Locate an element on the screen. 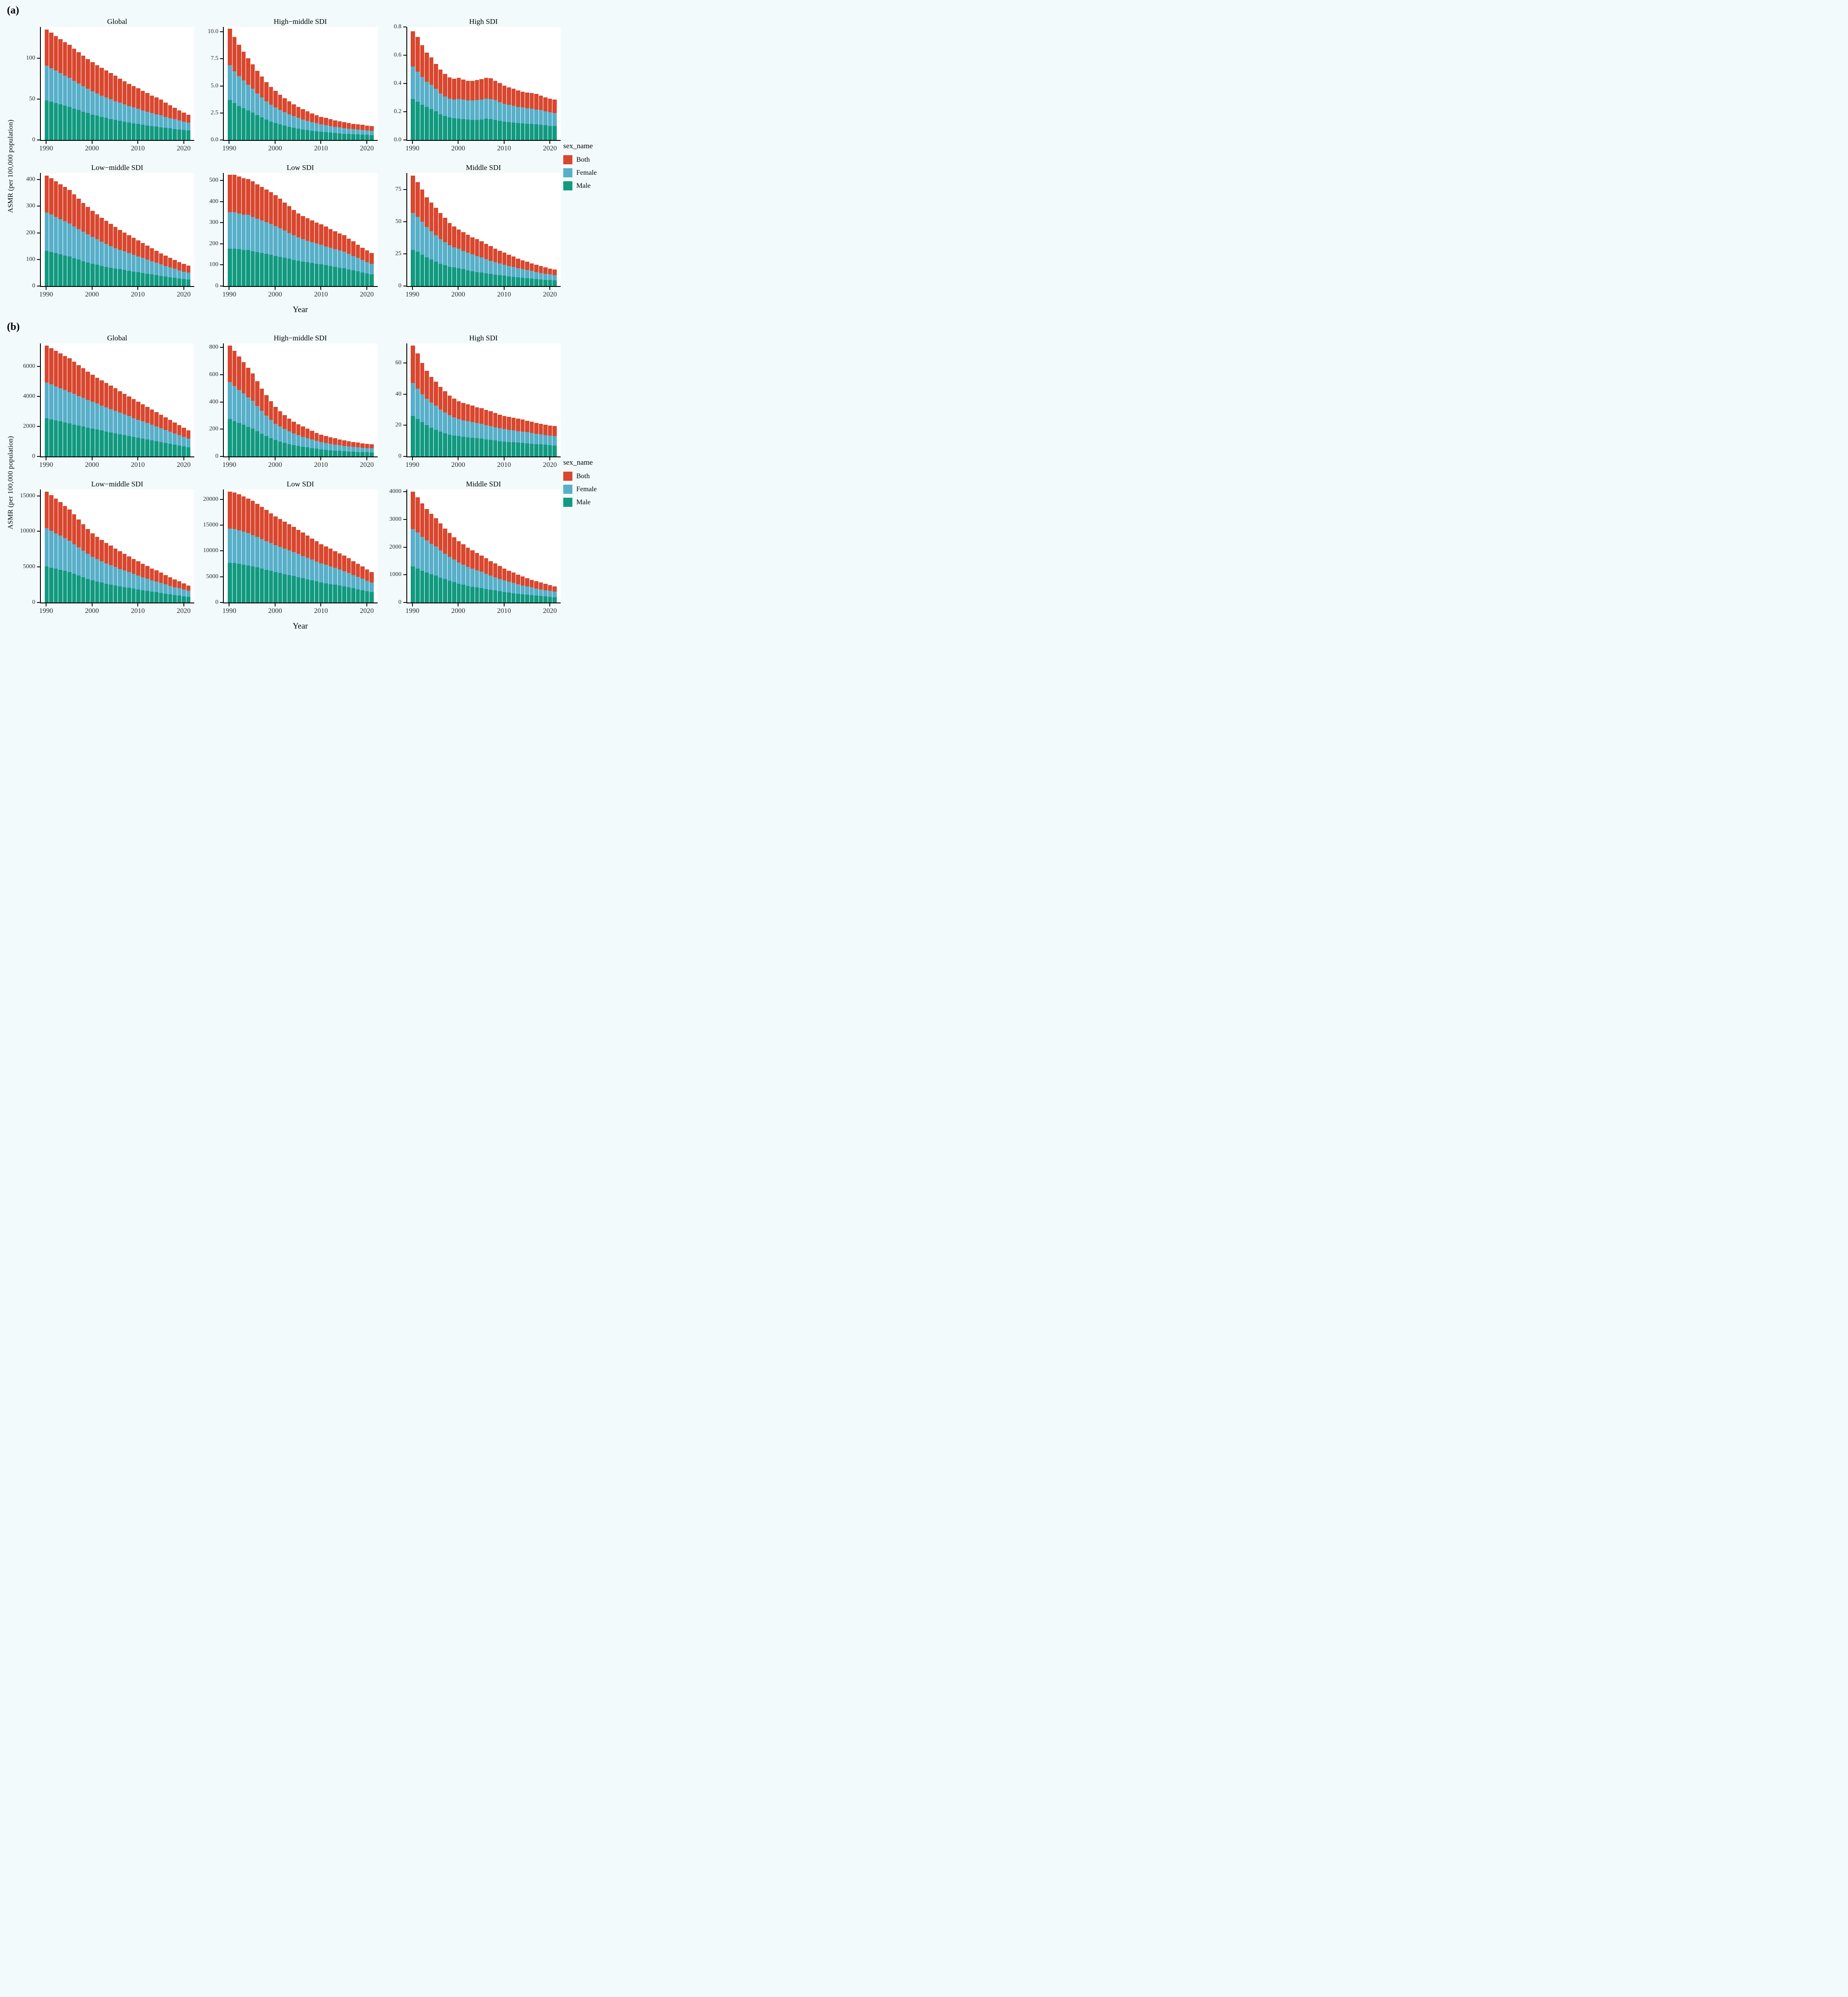 This screenshot has width=1848, height=1997. plot-row: 0 50 100 is located at coordinates (106, 85).